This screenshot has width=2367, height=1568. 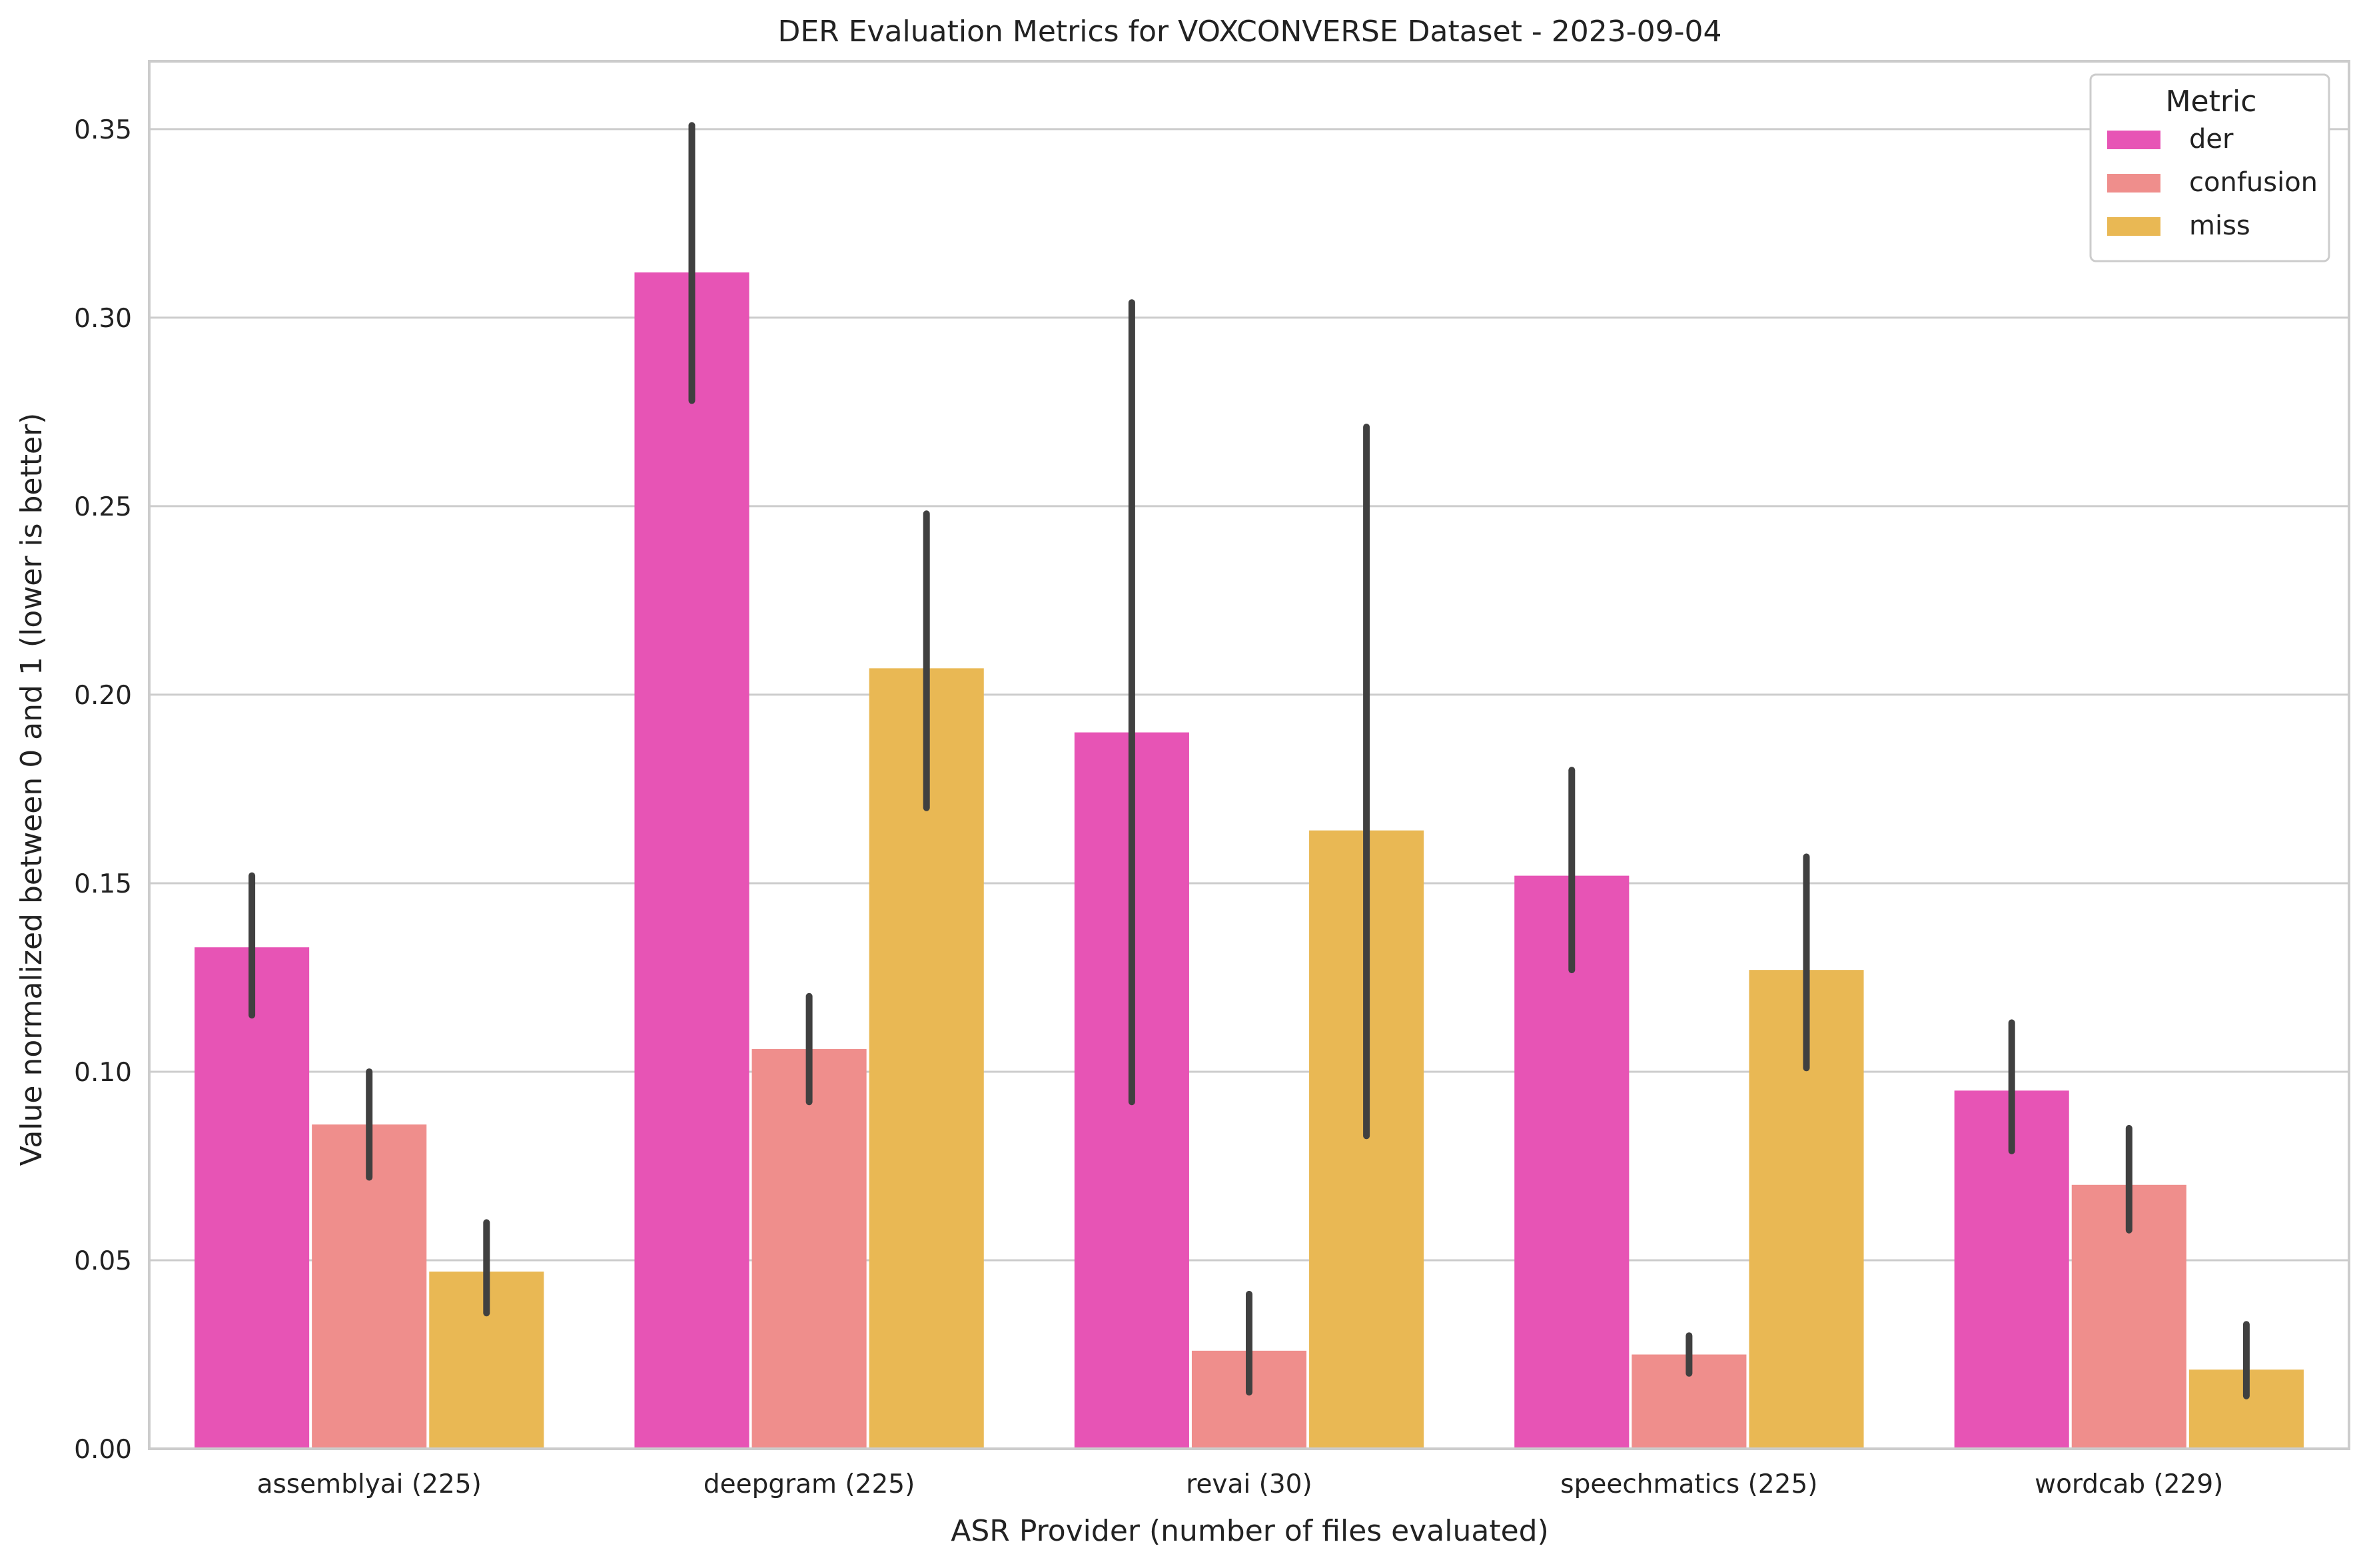 What do you see at coordinates (1250, 1531) in the screenshot?
I see `x-axis-title: ASR Provider (number of files evaluated)` at bounding box center [1250, 1531].